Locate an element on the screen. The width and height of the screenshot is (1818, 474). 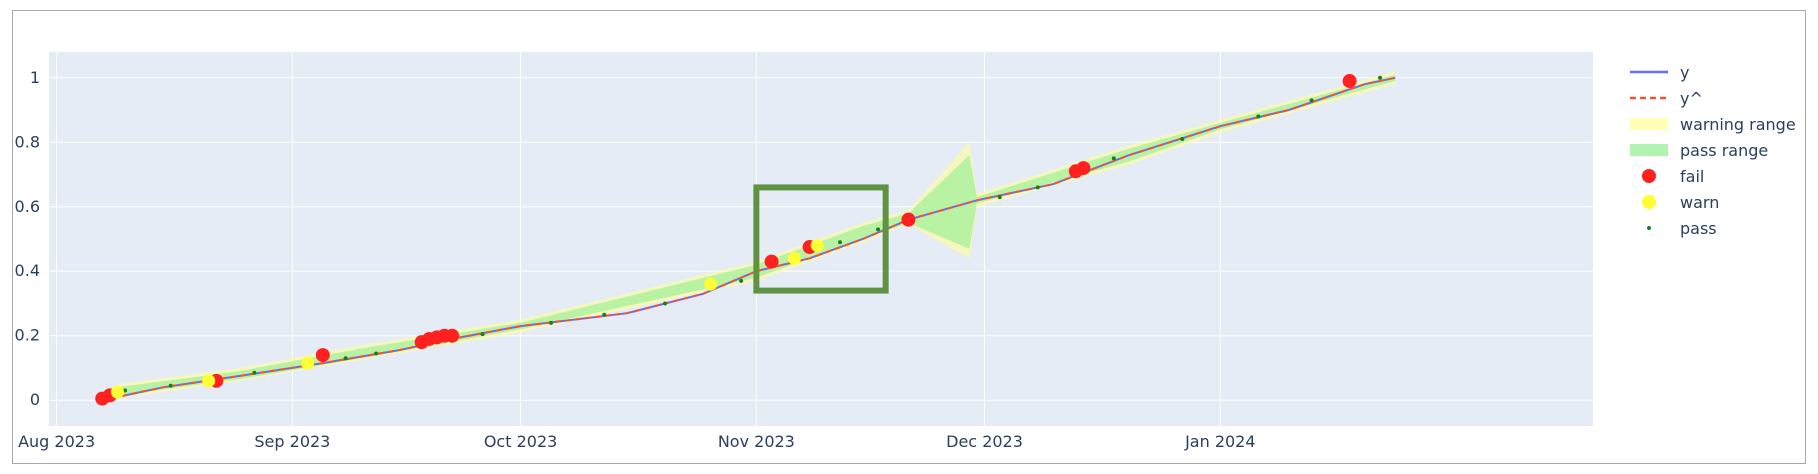
y-tick-label: 0.4 is located at coordinates (27, 270).